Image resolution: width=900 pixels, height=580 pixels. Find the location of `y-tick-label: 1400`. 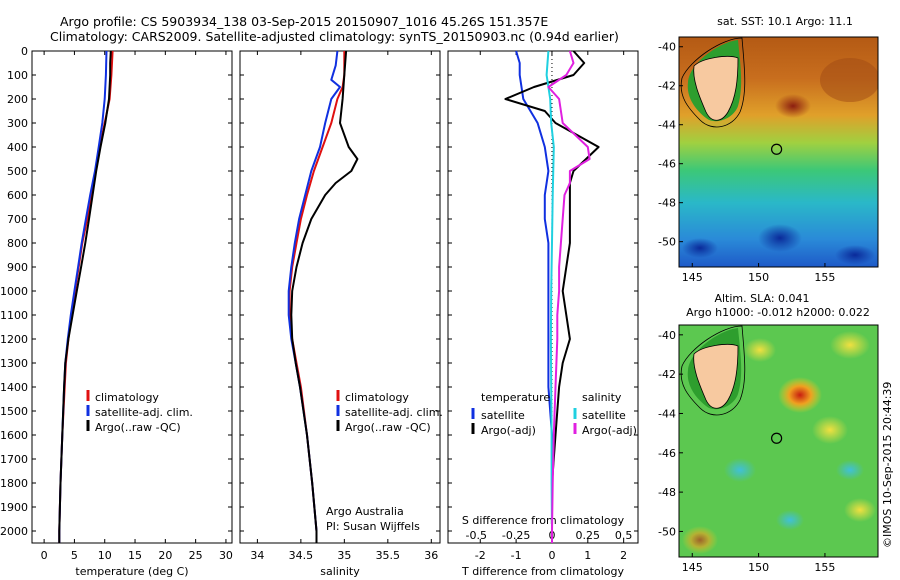

y-tick-label: 1400 is located at coordinates (14, 387).